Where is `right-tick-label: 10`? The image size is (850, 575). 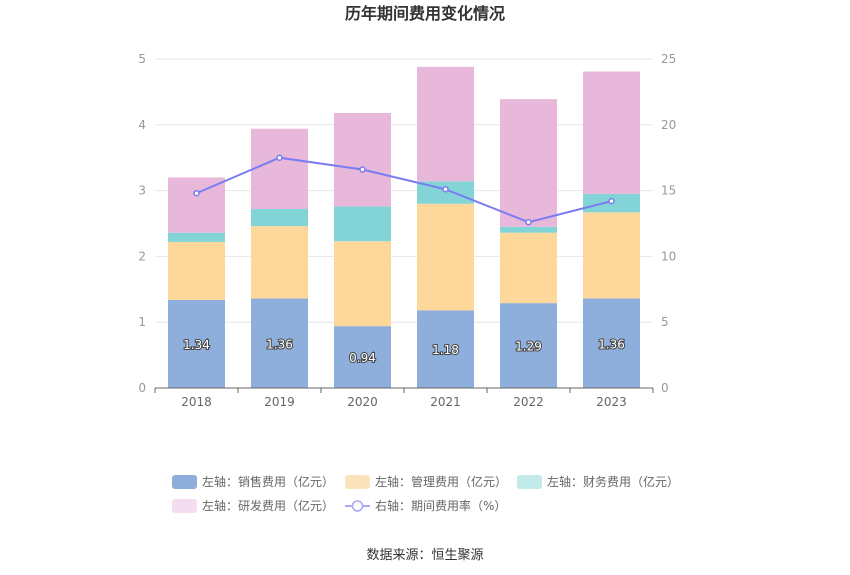
right-tick-label: 10 is located at coordinates (668, 256).